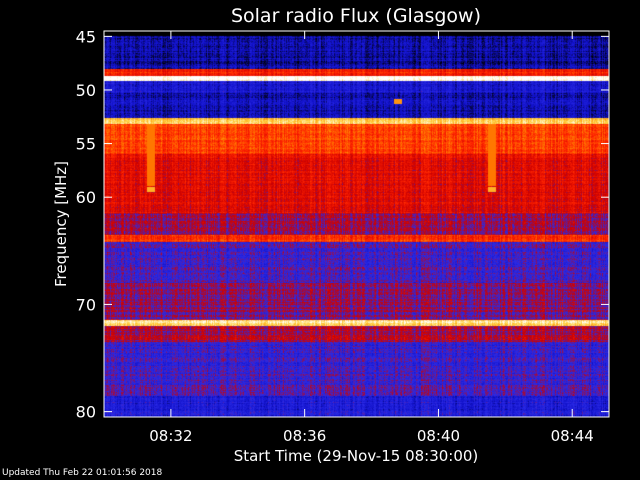  I want to click on y-tick-label: 80, so click(86, 412).